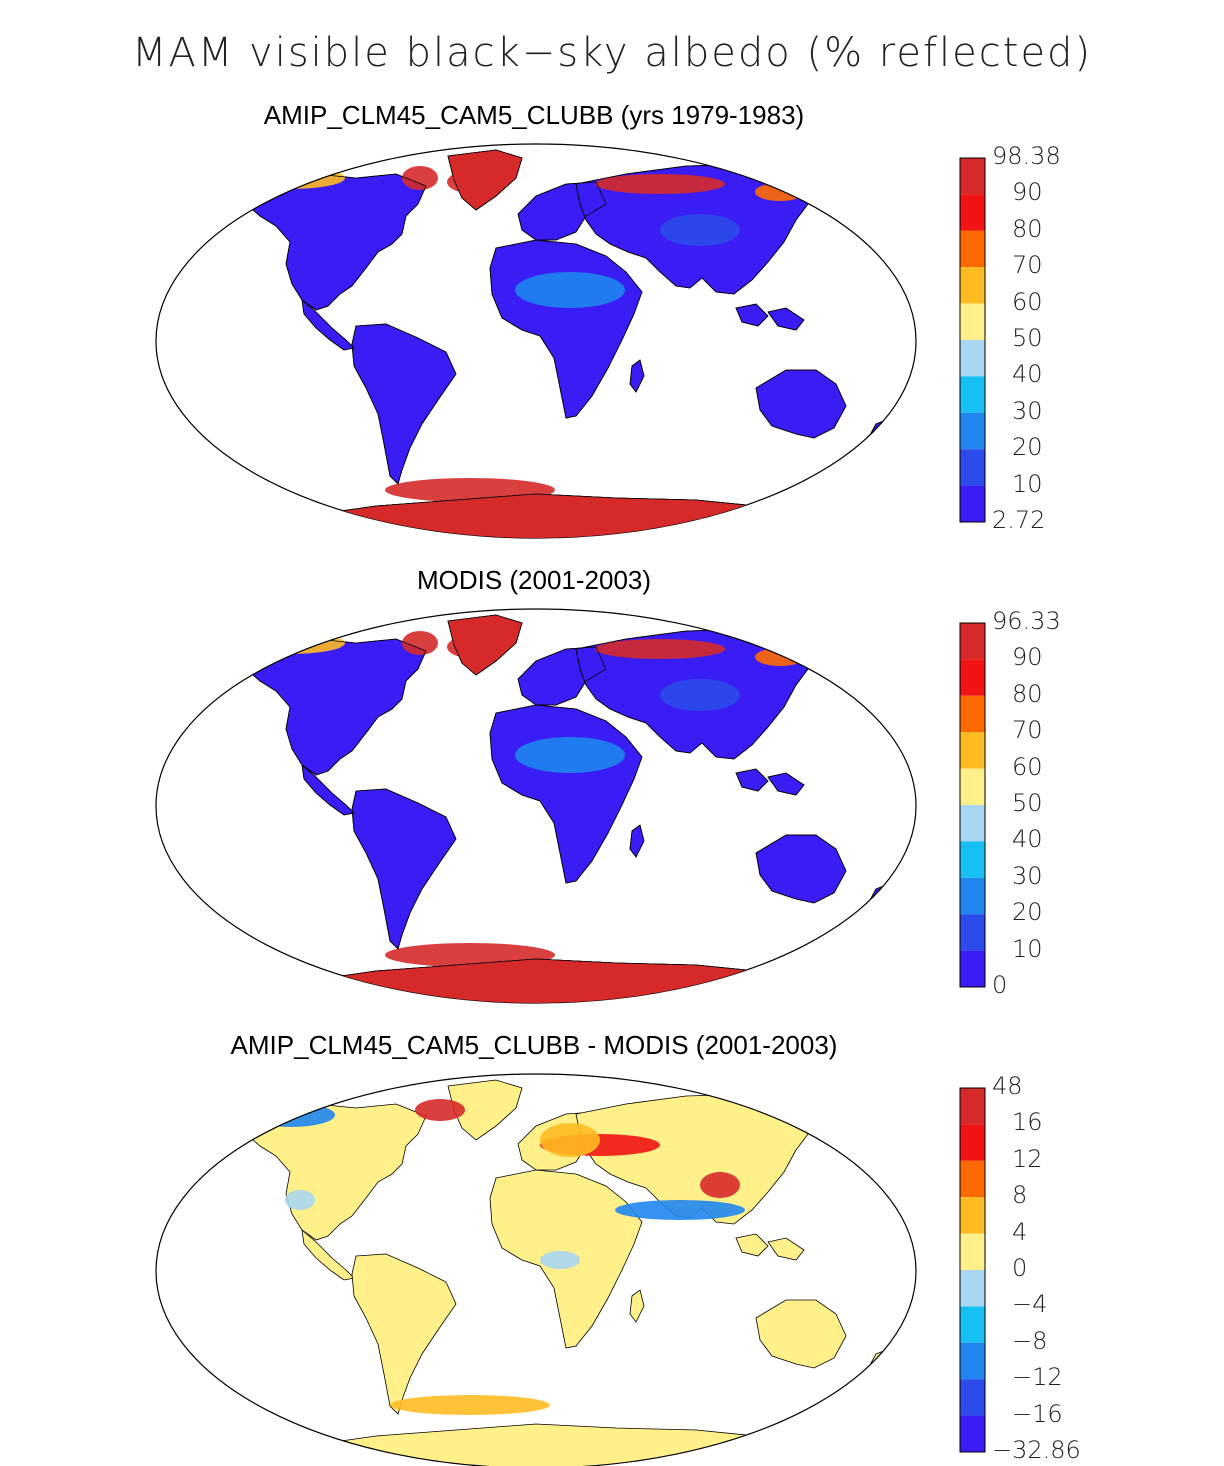  Describe the element at coordinates (1026, 621) in the screenshot. I see `colorbar-tick-label: 96.33` at that location.